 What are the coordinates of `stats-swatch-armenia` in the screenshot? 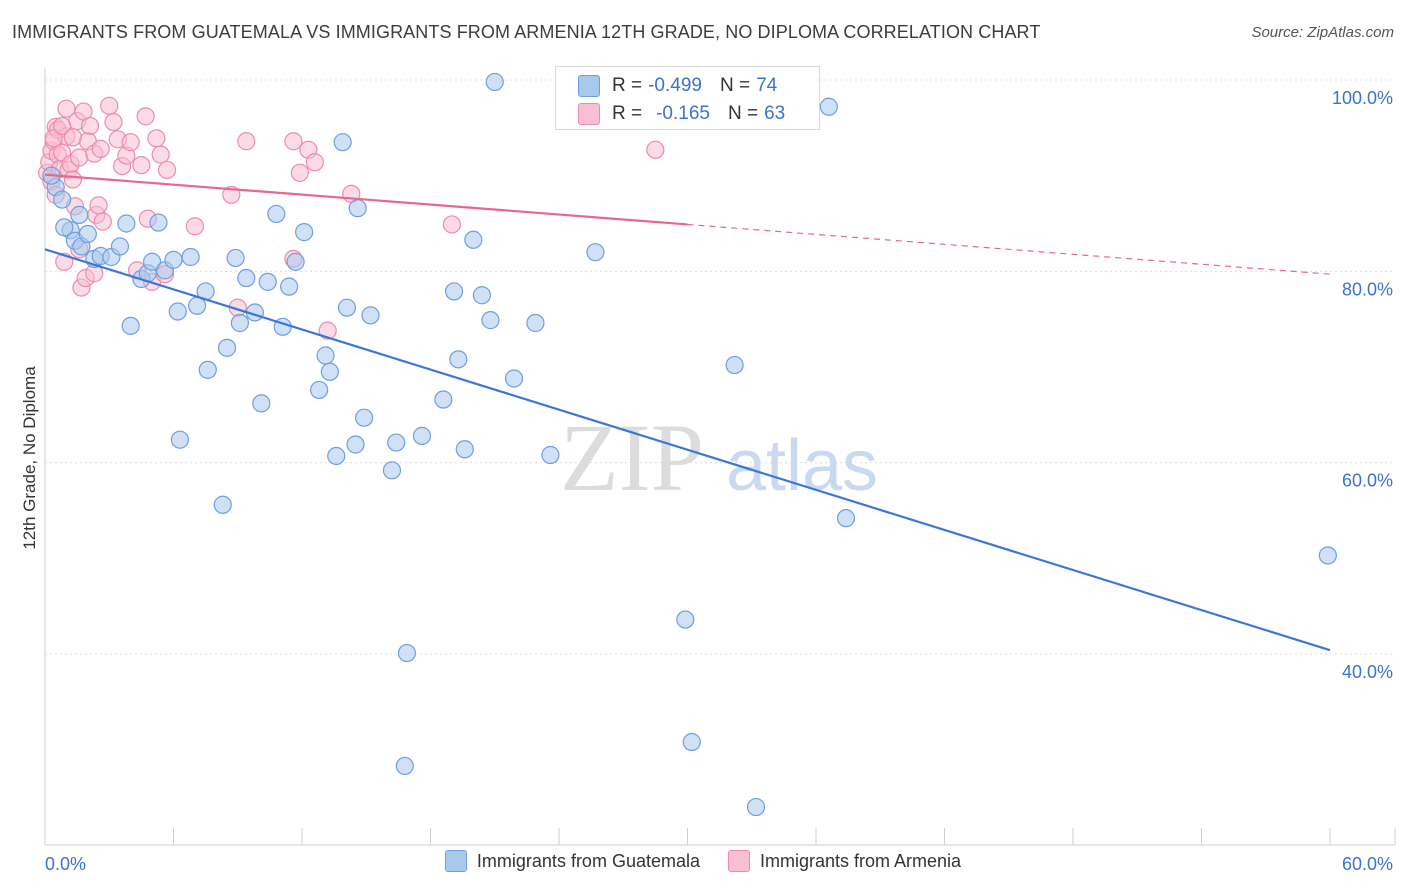 It's located at (589, 114).